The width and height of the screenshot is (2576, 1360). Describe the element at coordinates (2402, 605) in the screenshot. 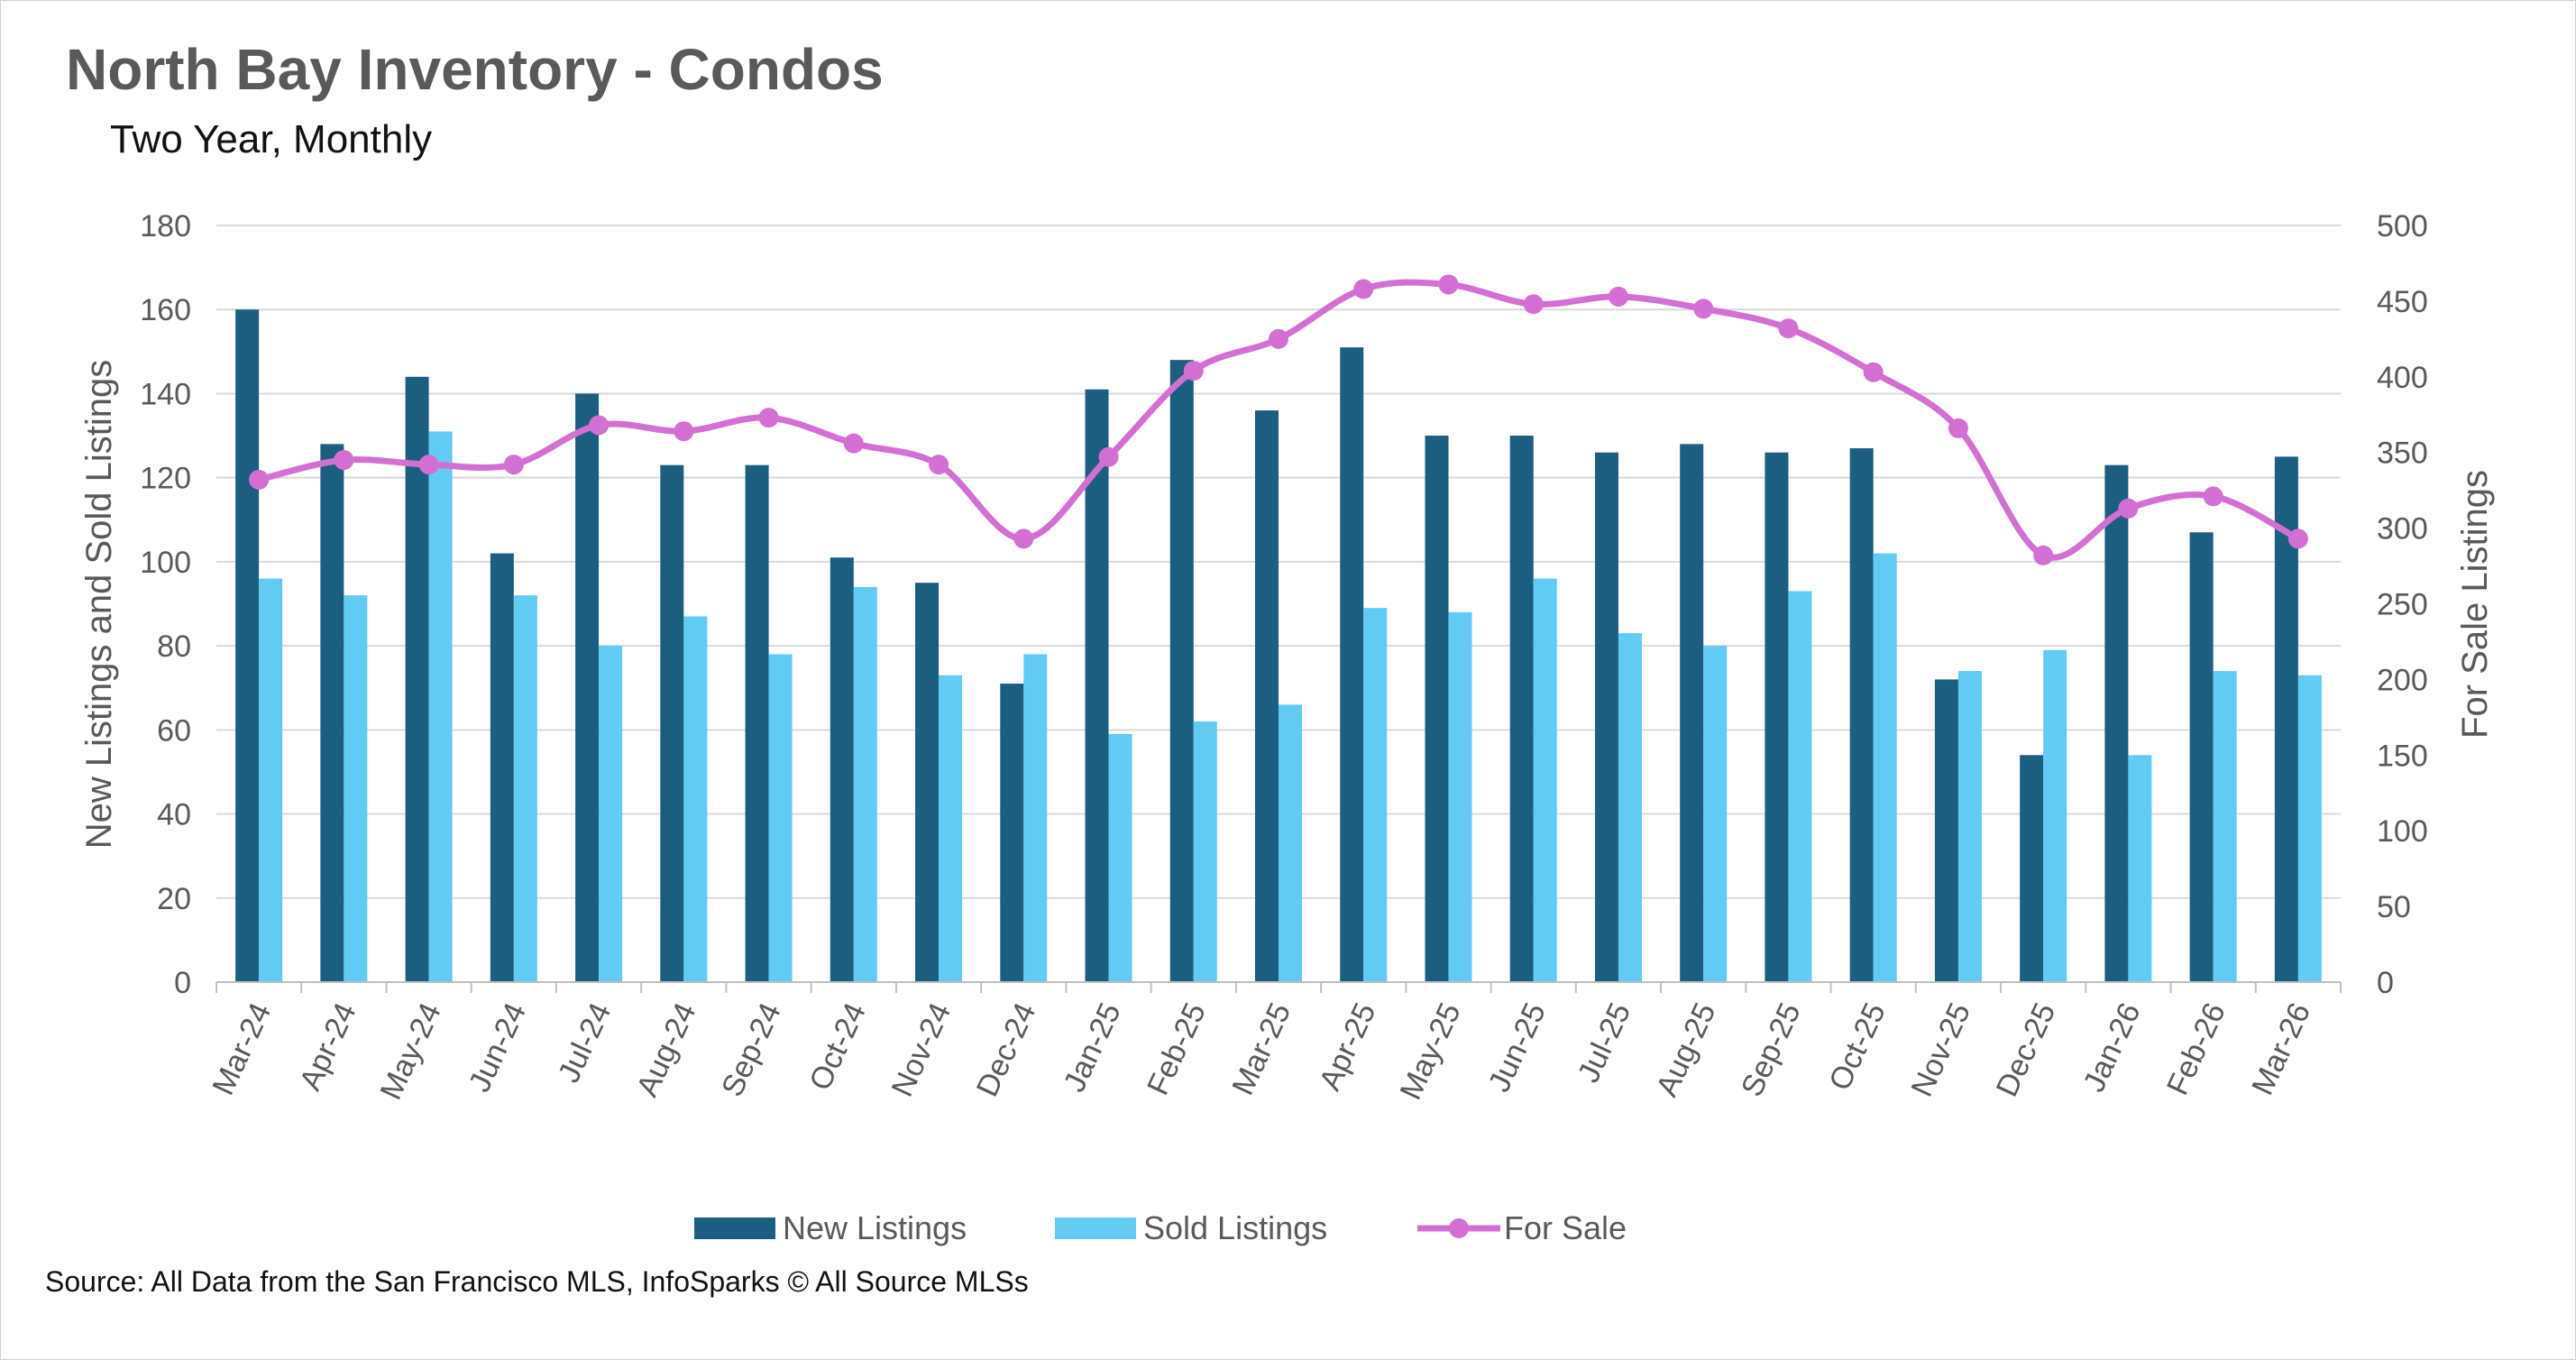

I see `y2-tick-label: 250` at that location.